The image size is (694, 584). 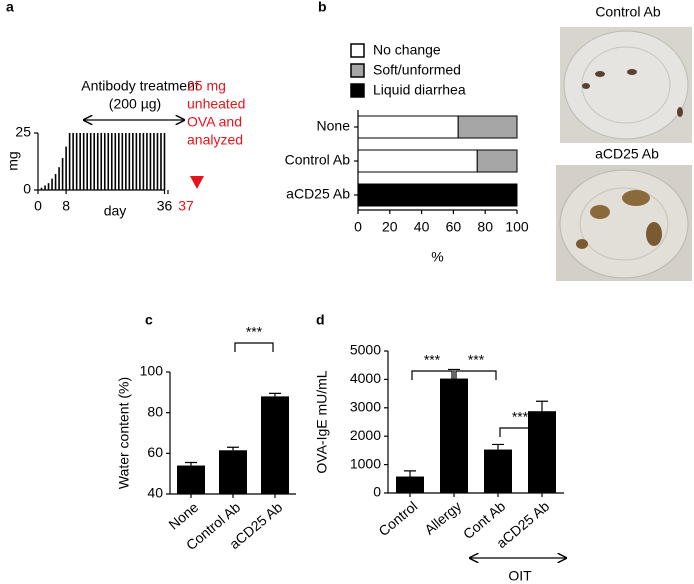 I want to click on note: 25 mg, so click(x=206, y=86).